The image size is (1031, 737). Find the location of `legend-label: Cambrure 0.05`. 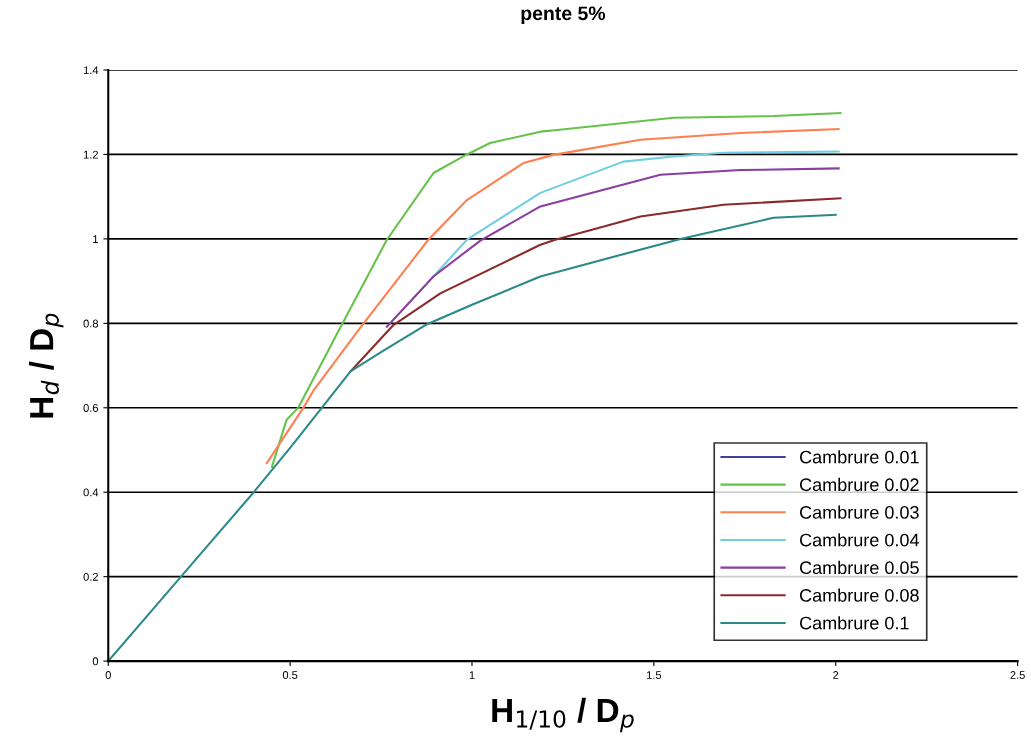

legend-label: Cambrure 0.05 is located at coordinates (859, 567).